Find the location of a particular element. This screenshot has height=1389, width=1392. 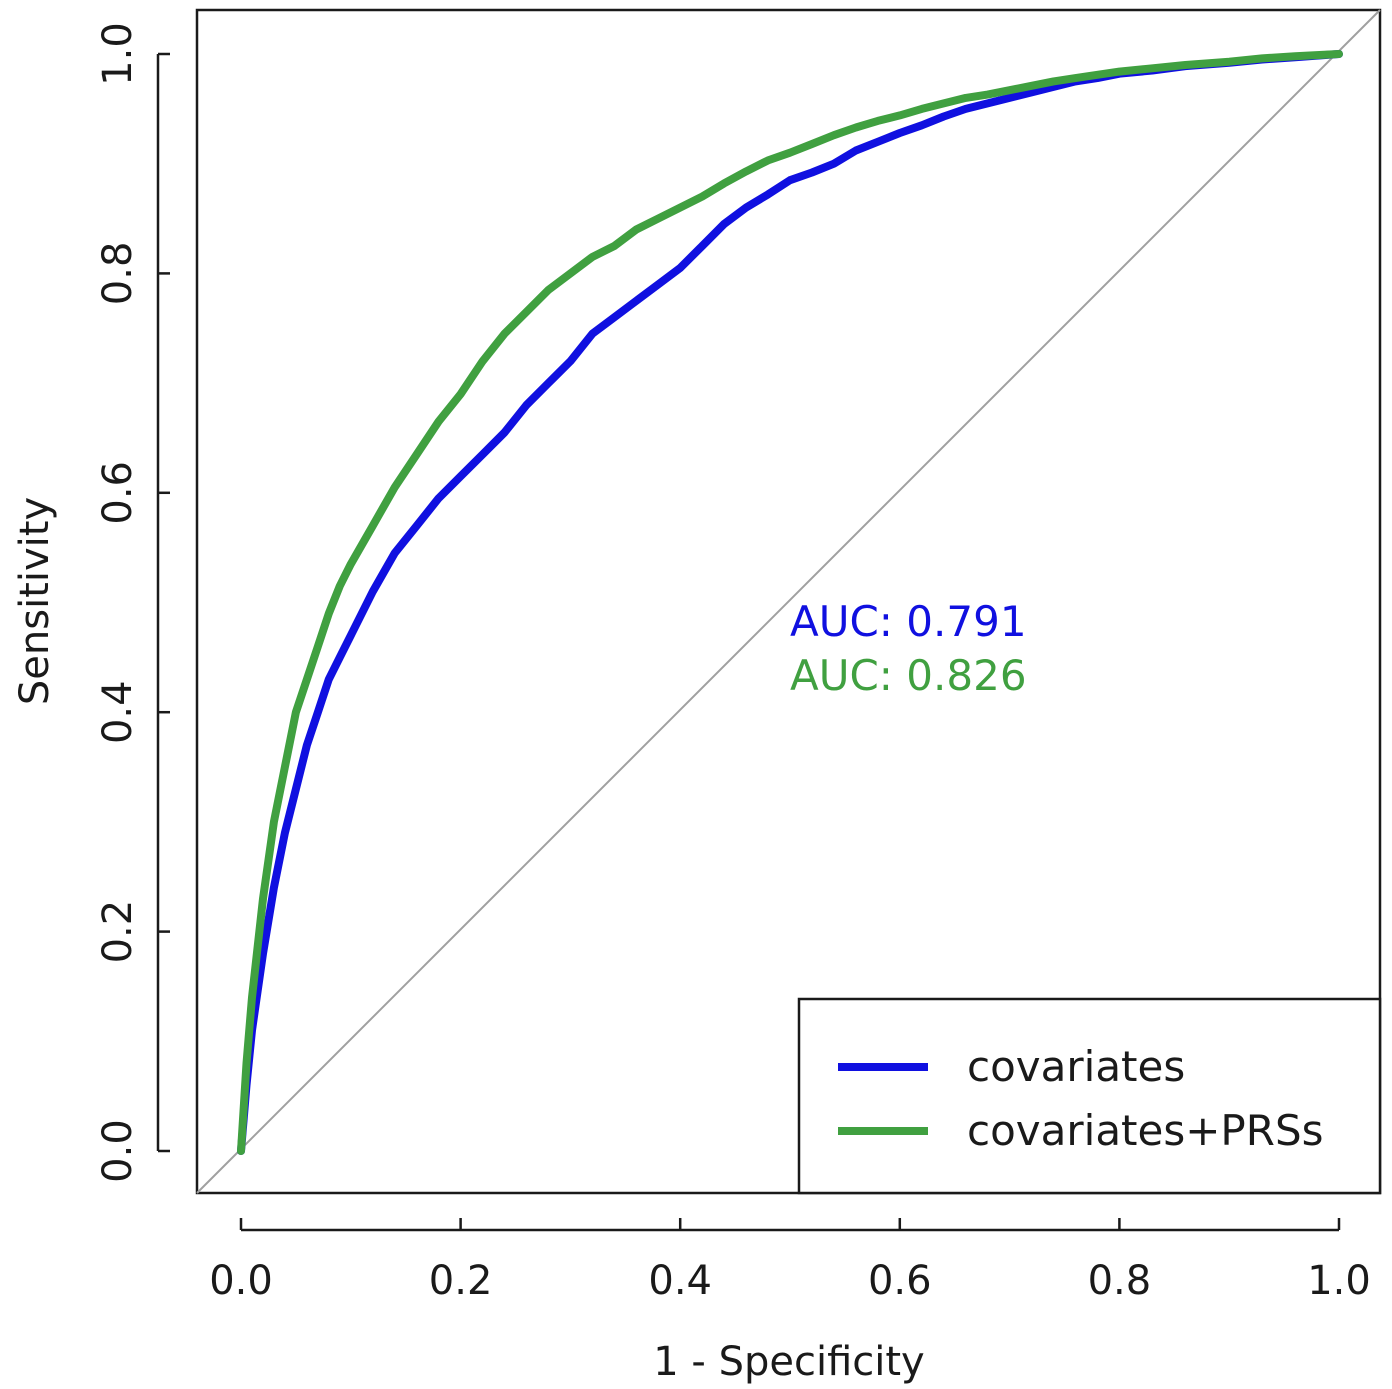

auc-annotations: AUC: 0.791 AUC: 0.826 is located at coordinates (908, 648).